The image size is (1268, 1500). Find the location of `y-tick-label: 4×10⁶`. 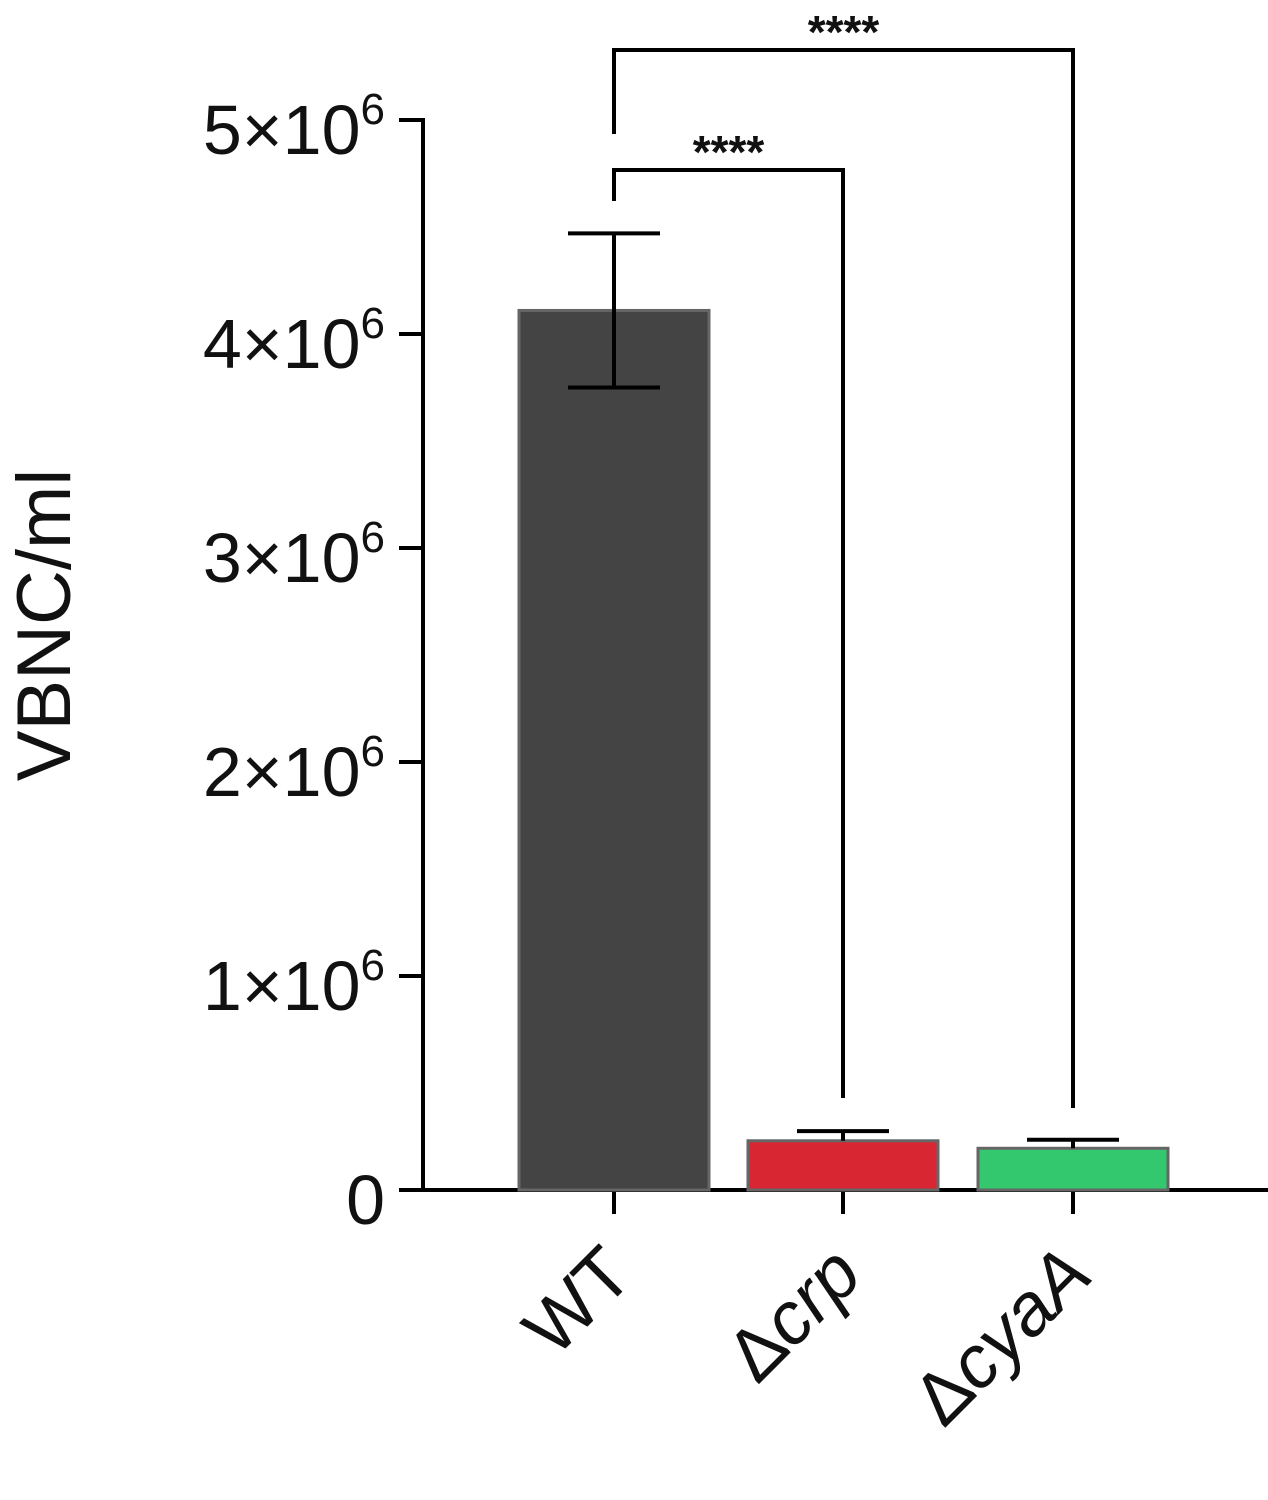

y-tick-label: 4×10⁶ is located at coordinates (294, 341).